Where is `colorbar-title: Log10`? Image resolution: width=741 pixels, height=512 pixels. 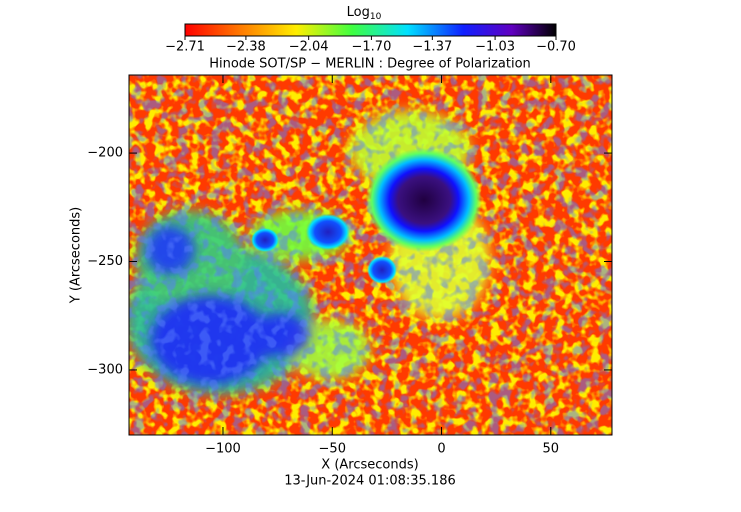 colorbar-title: Log10 is located at coordinates (364, 13).